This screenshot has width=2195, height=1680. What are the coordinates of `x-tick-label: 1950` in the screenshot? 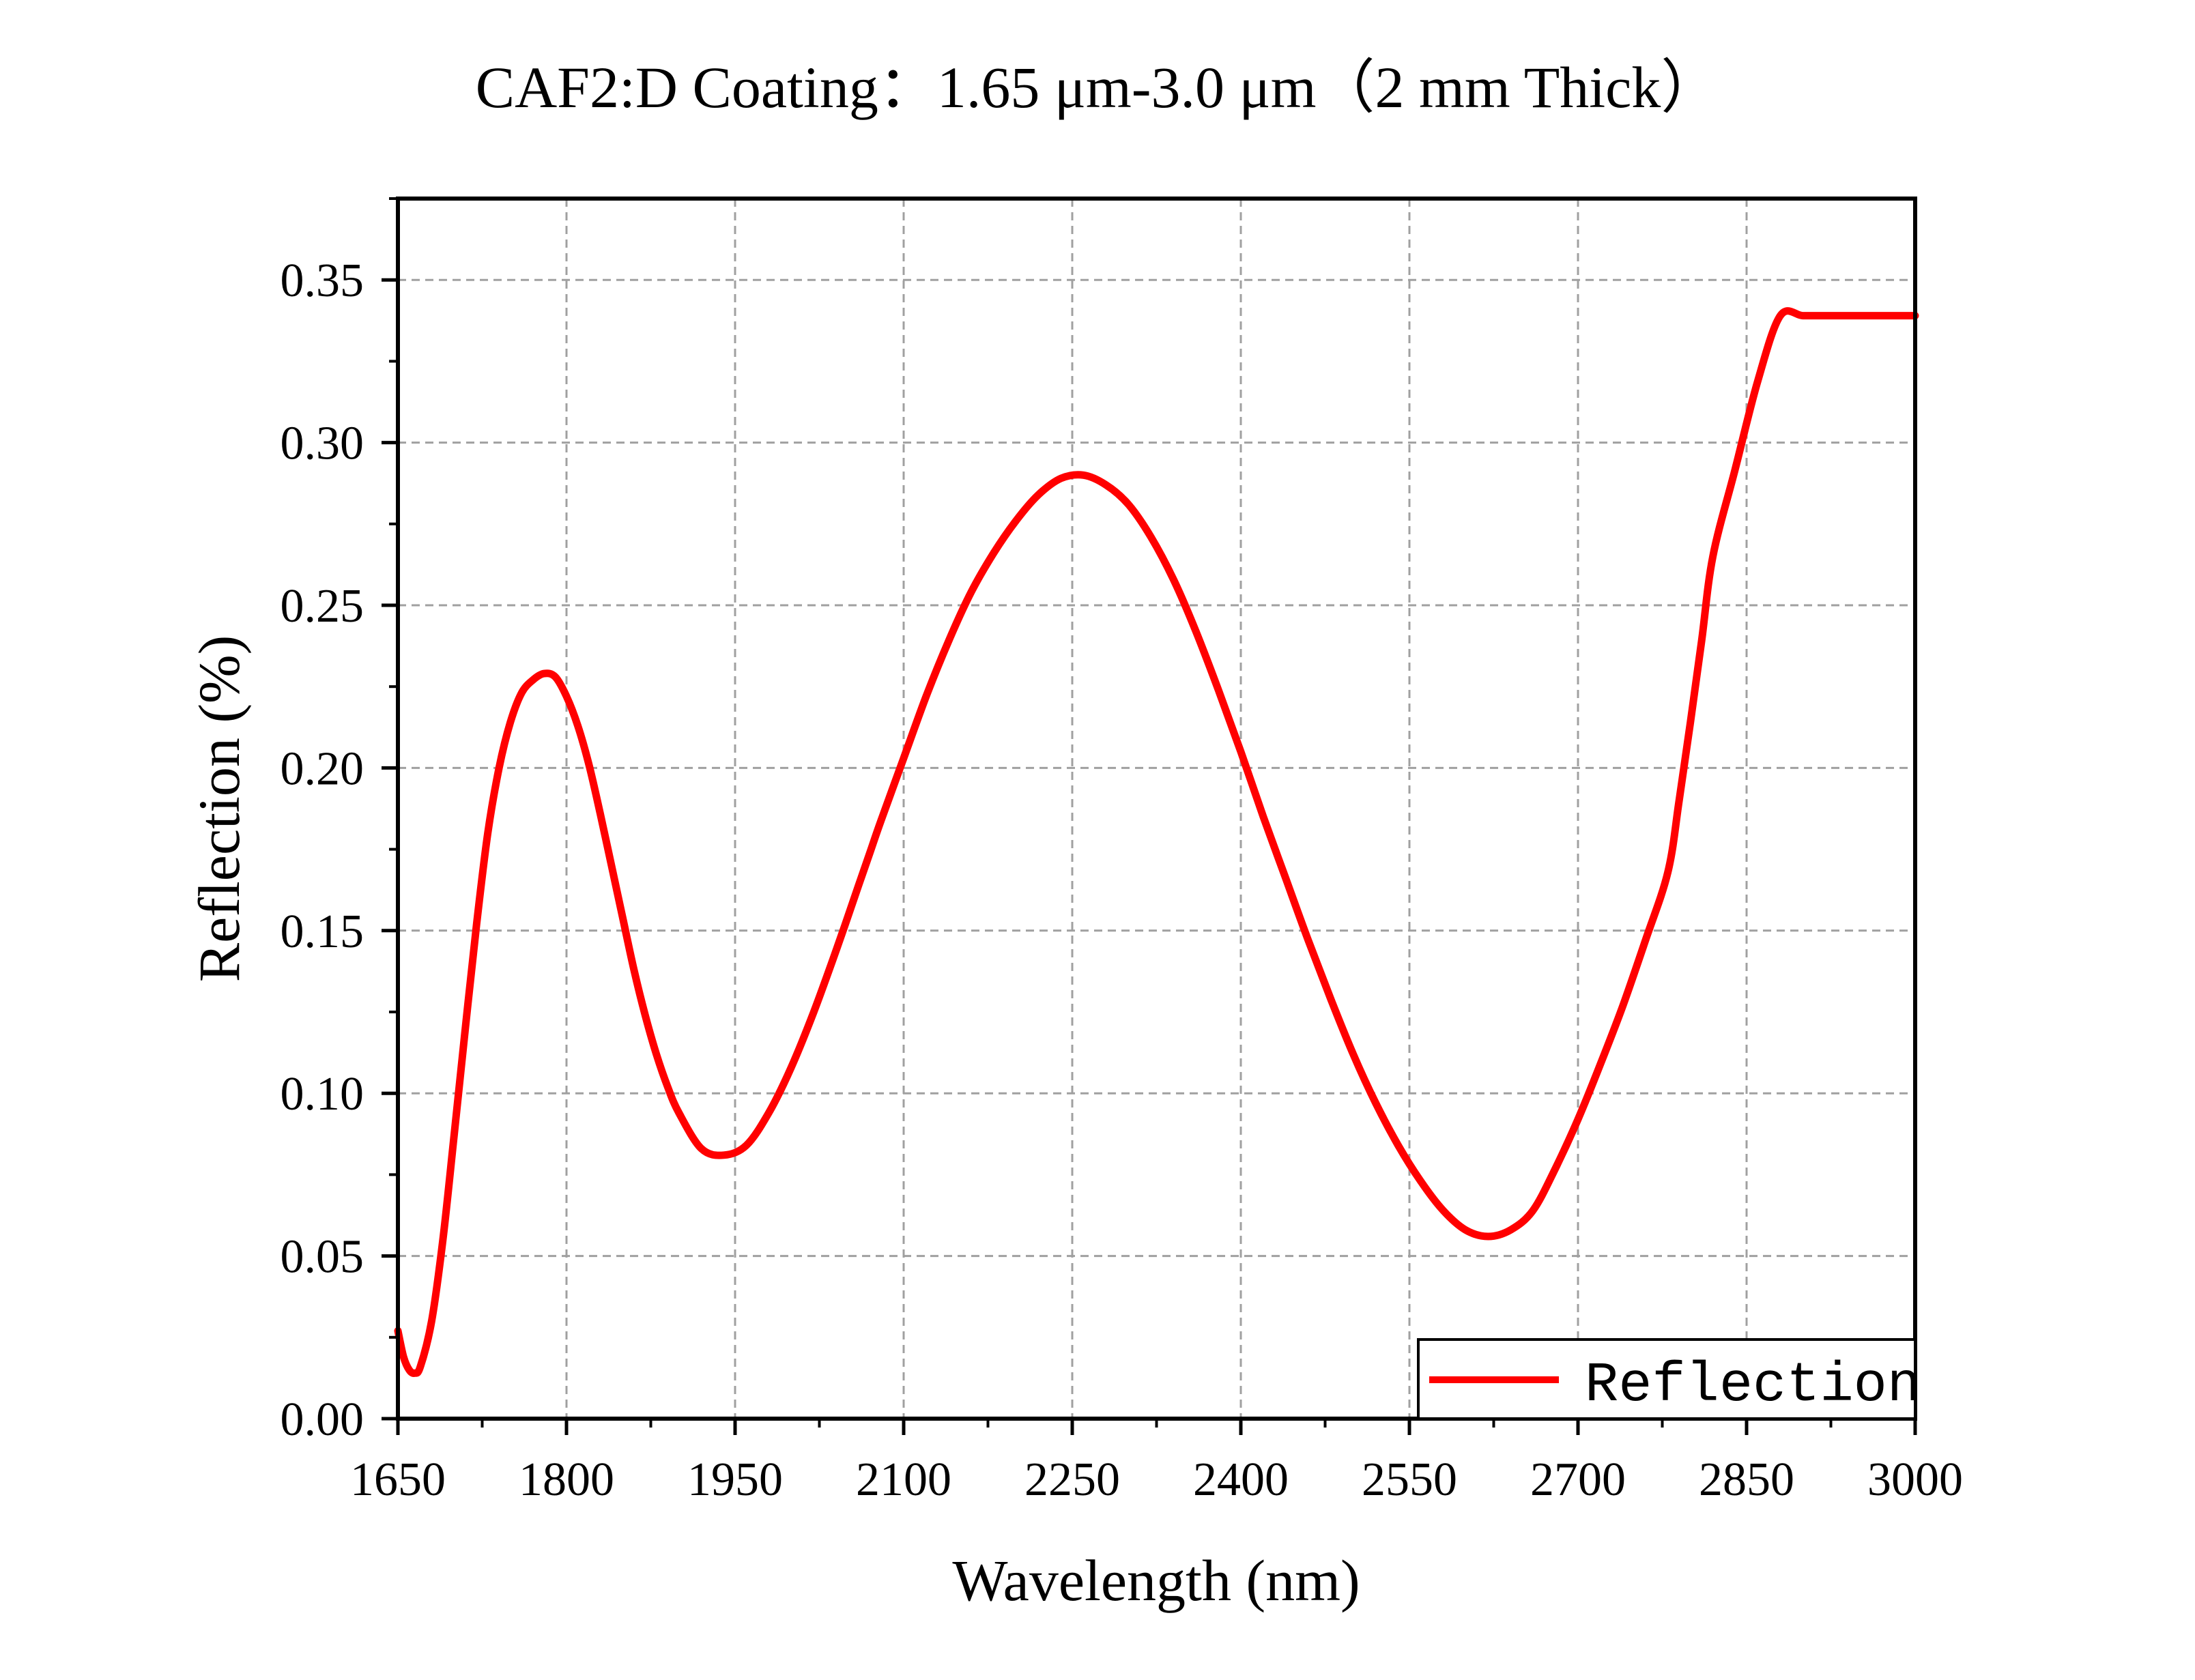 It's located at (735, 1479).